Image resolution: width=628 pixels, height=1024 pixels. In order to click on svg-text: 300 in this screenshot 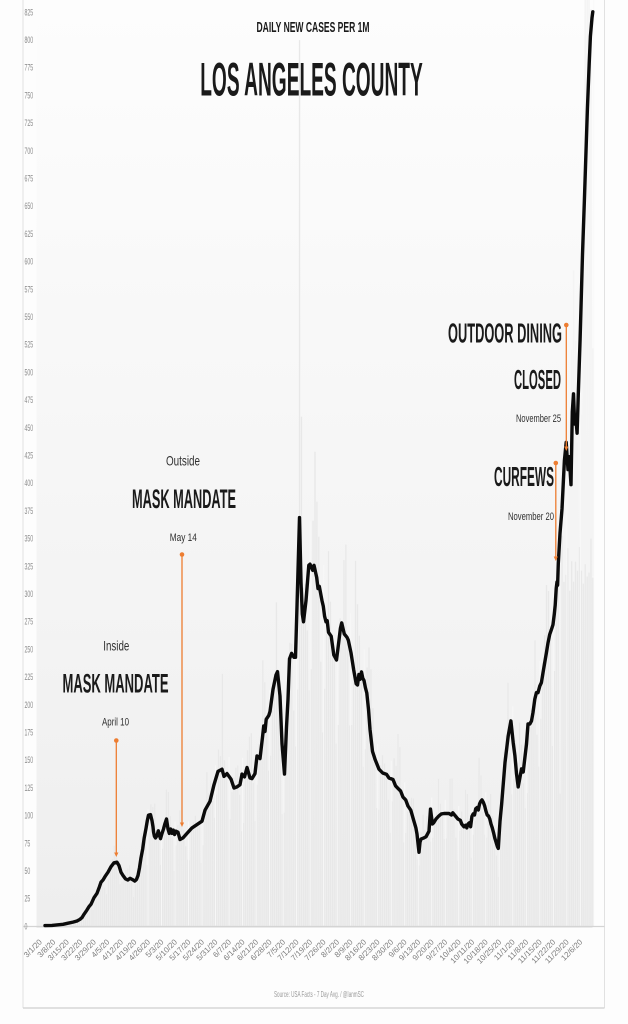, I will do `click(29, 594)`.